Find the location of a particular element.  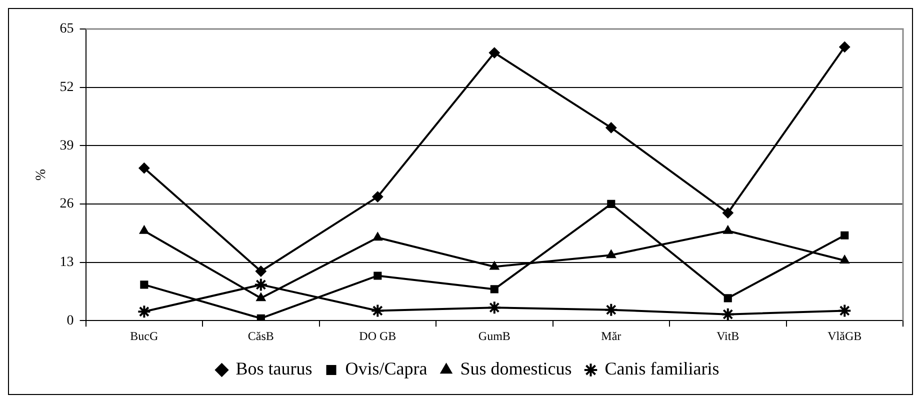

legend-label: Ovis/Capra is located at coordinates (386, 368).